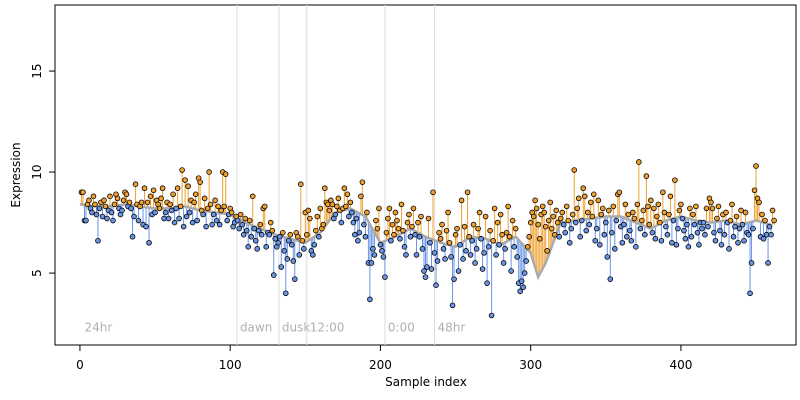 The image size is (800, 400). What do you see at coordinates (230, 365) in the screenshot?
I see `x-tick-label: 100` at bounding box center [230, 365].